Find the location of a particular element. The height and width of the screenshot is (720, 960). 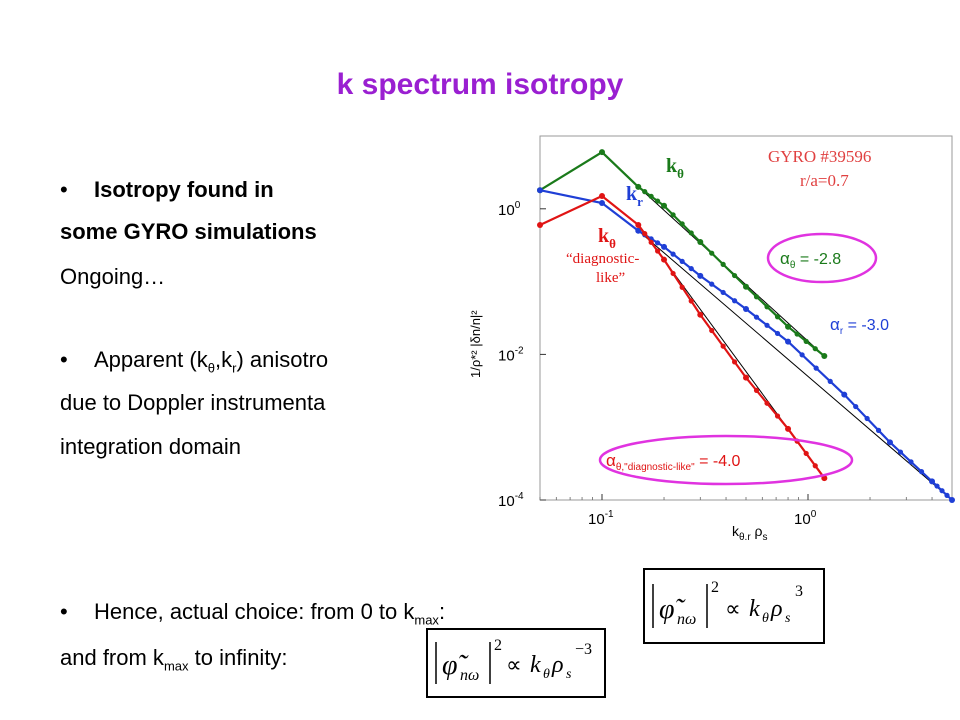

bullet-2-sub-theta: θ is located at coordinates (211, 368).